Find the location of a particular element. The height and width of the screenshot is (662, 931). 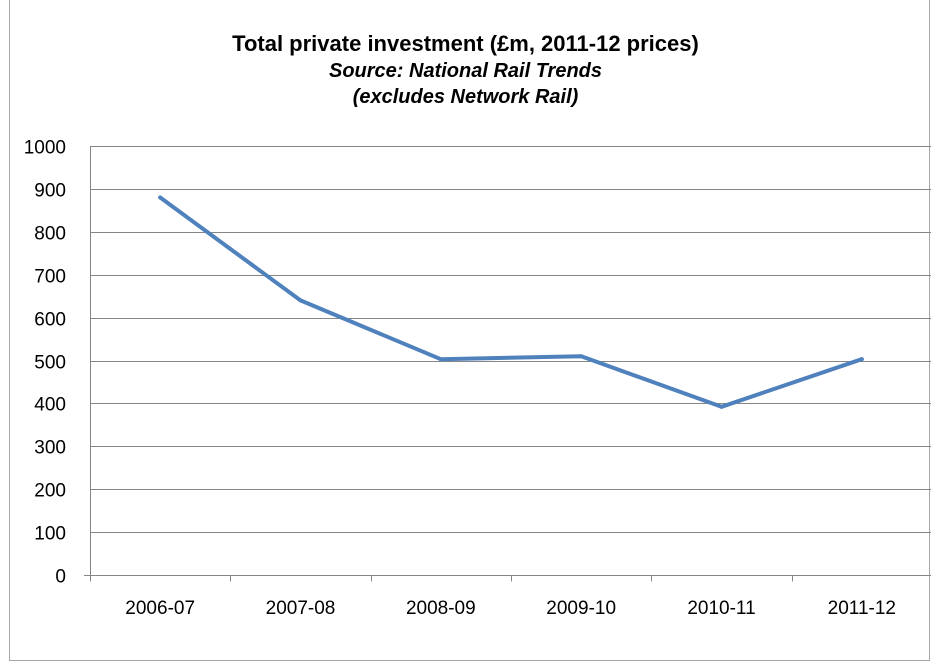

x-tick-label-2007-08: 2007-08 is located at coordinates (301, 608).